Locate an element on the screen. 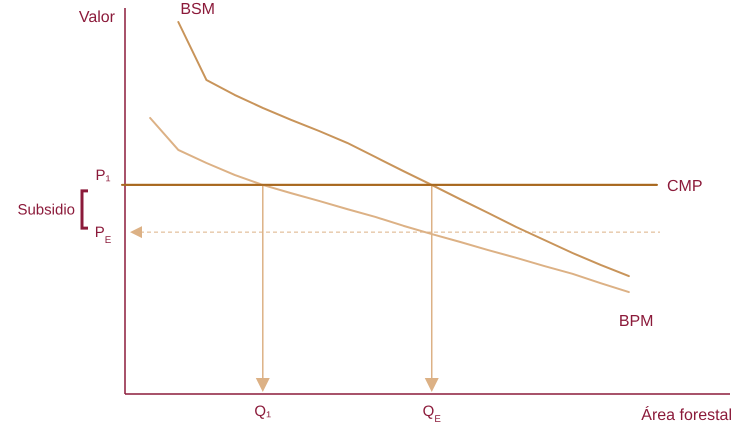  text: Subsidio is located at coordinates (46, 210).